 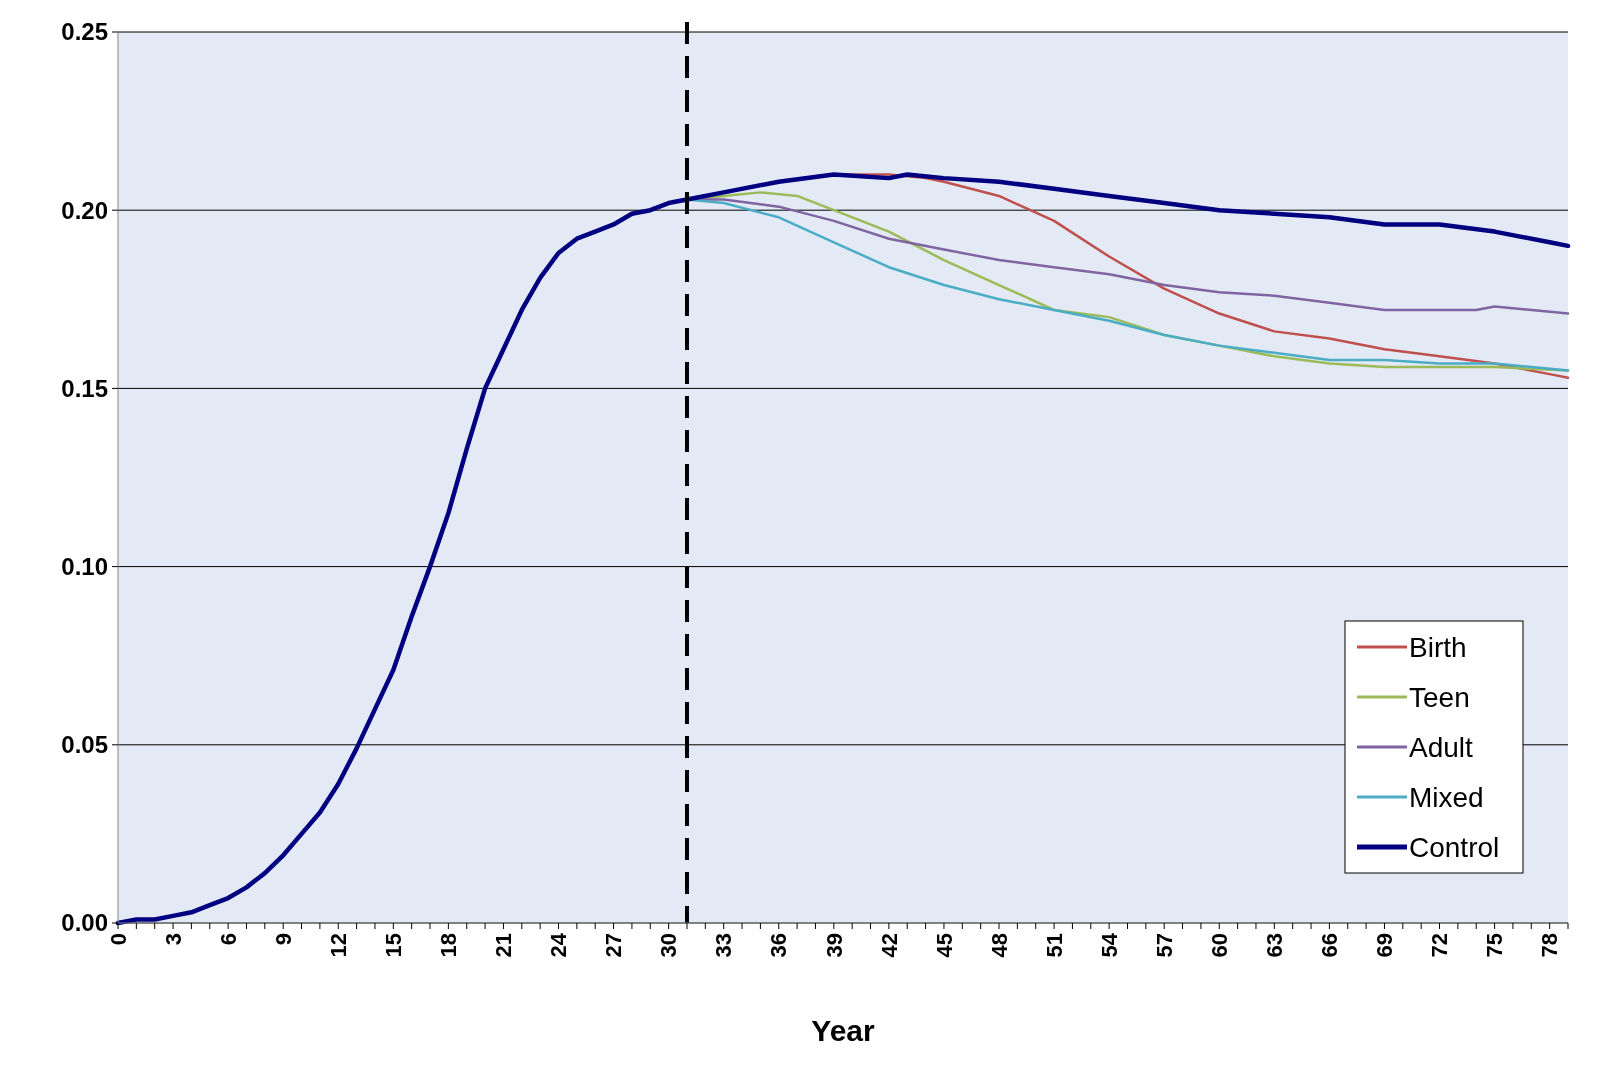 I want to click on x-tick-label: 69, so click(x=1385, y=945).